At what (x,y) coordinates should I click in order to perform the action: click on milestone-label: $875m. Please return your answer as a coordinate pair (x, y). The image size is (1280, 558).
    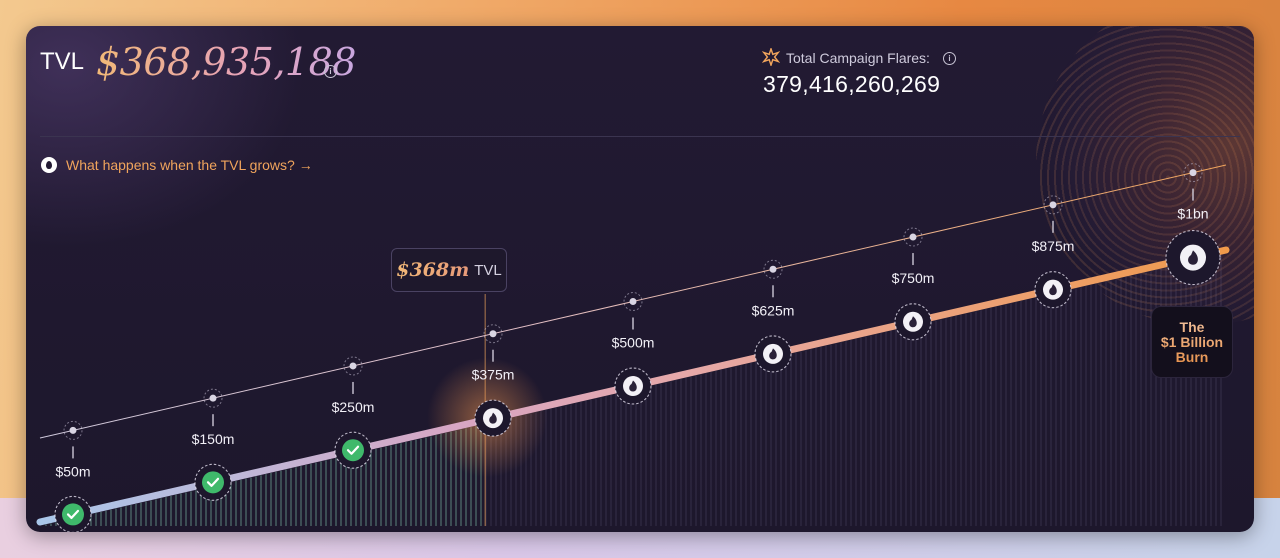
    Looking at the image, I should click on (1053, 246).